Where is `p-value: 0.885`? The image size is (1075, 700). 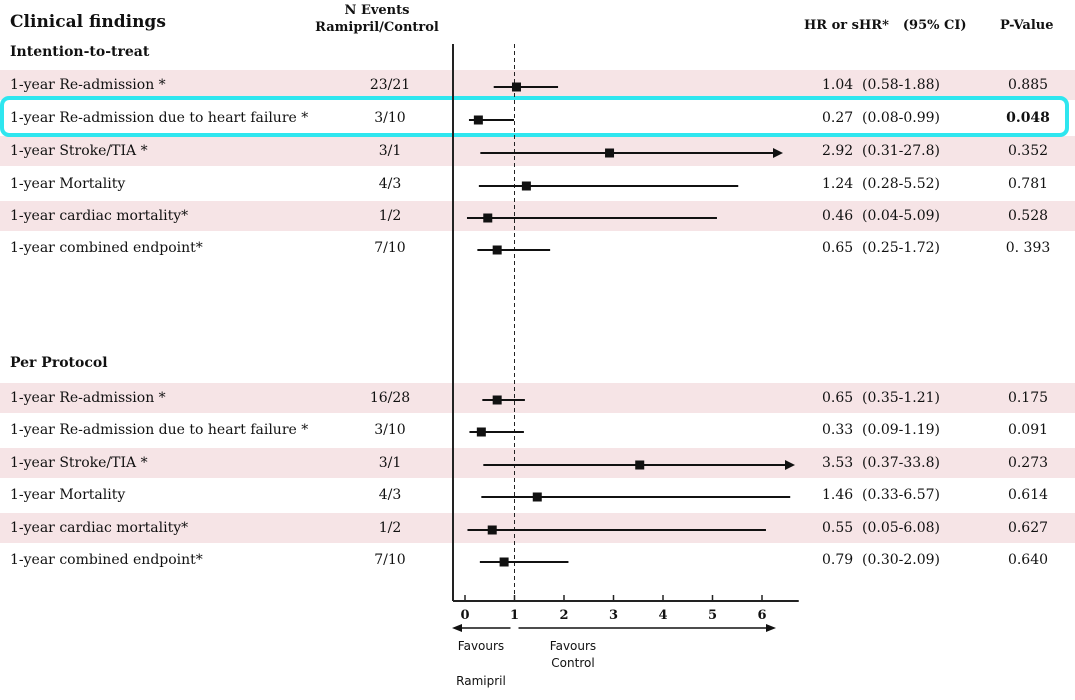
p-value: 0.885 is located at coordinates (1028, 85).